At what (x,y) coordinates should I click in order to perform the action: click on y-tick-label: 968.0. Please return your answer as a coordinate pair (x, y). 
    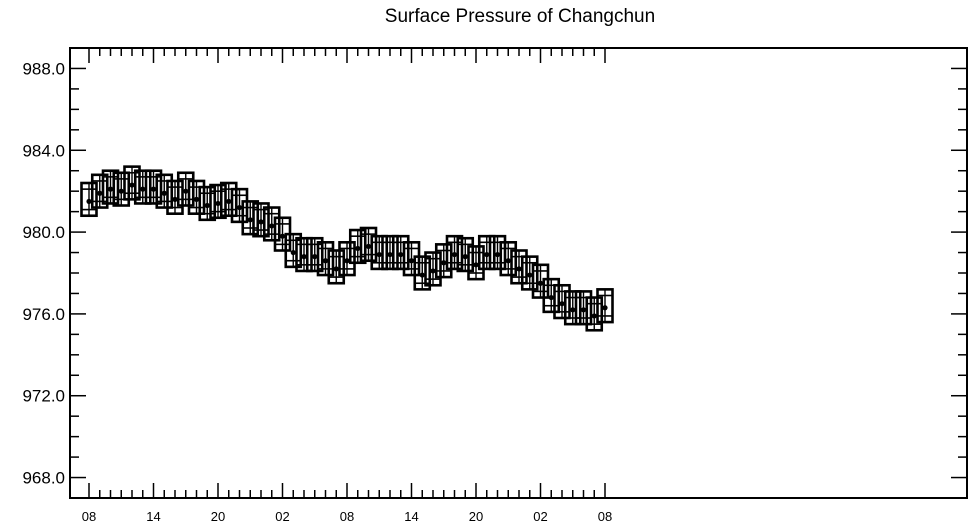
    Looking at the image, I should click on (43, 478).